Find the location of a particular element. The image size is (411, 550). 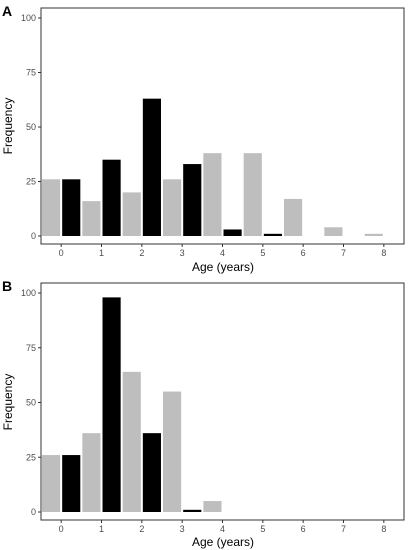

panel-b-x-axis-title: Age (years) is located at coordinates (223, 542).